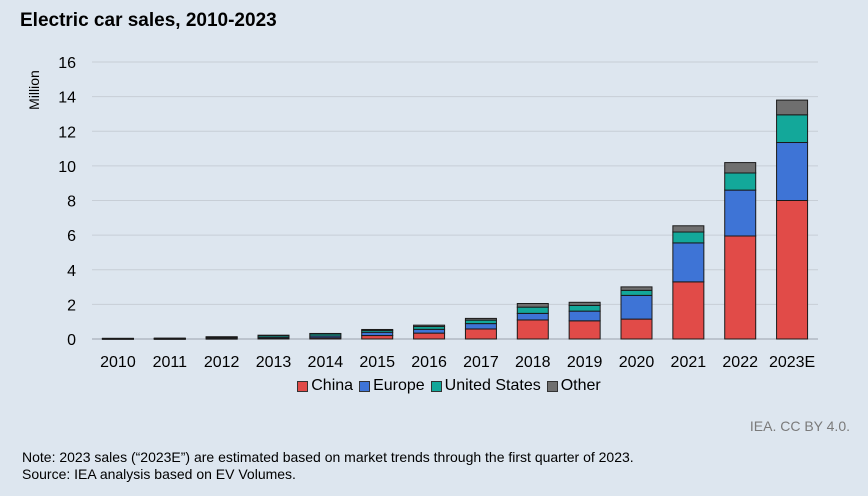 The image size is (868, 496). What do you see at coordinates (71, 340) in the screenshot?
I see `y-tick-label: 0` at bounding box center [71, 340].